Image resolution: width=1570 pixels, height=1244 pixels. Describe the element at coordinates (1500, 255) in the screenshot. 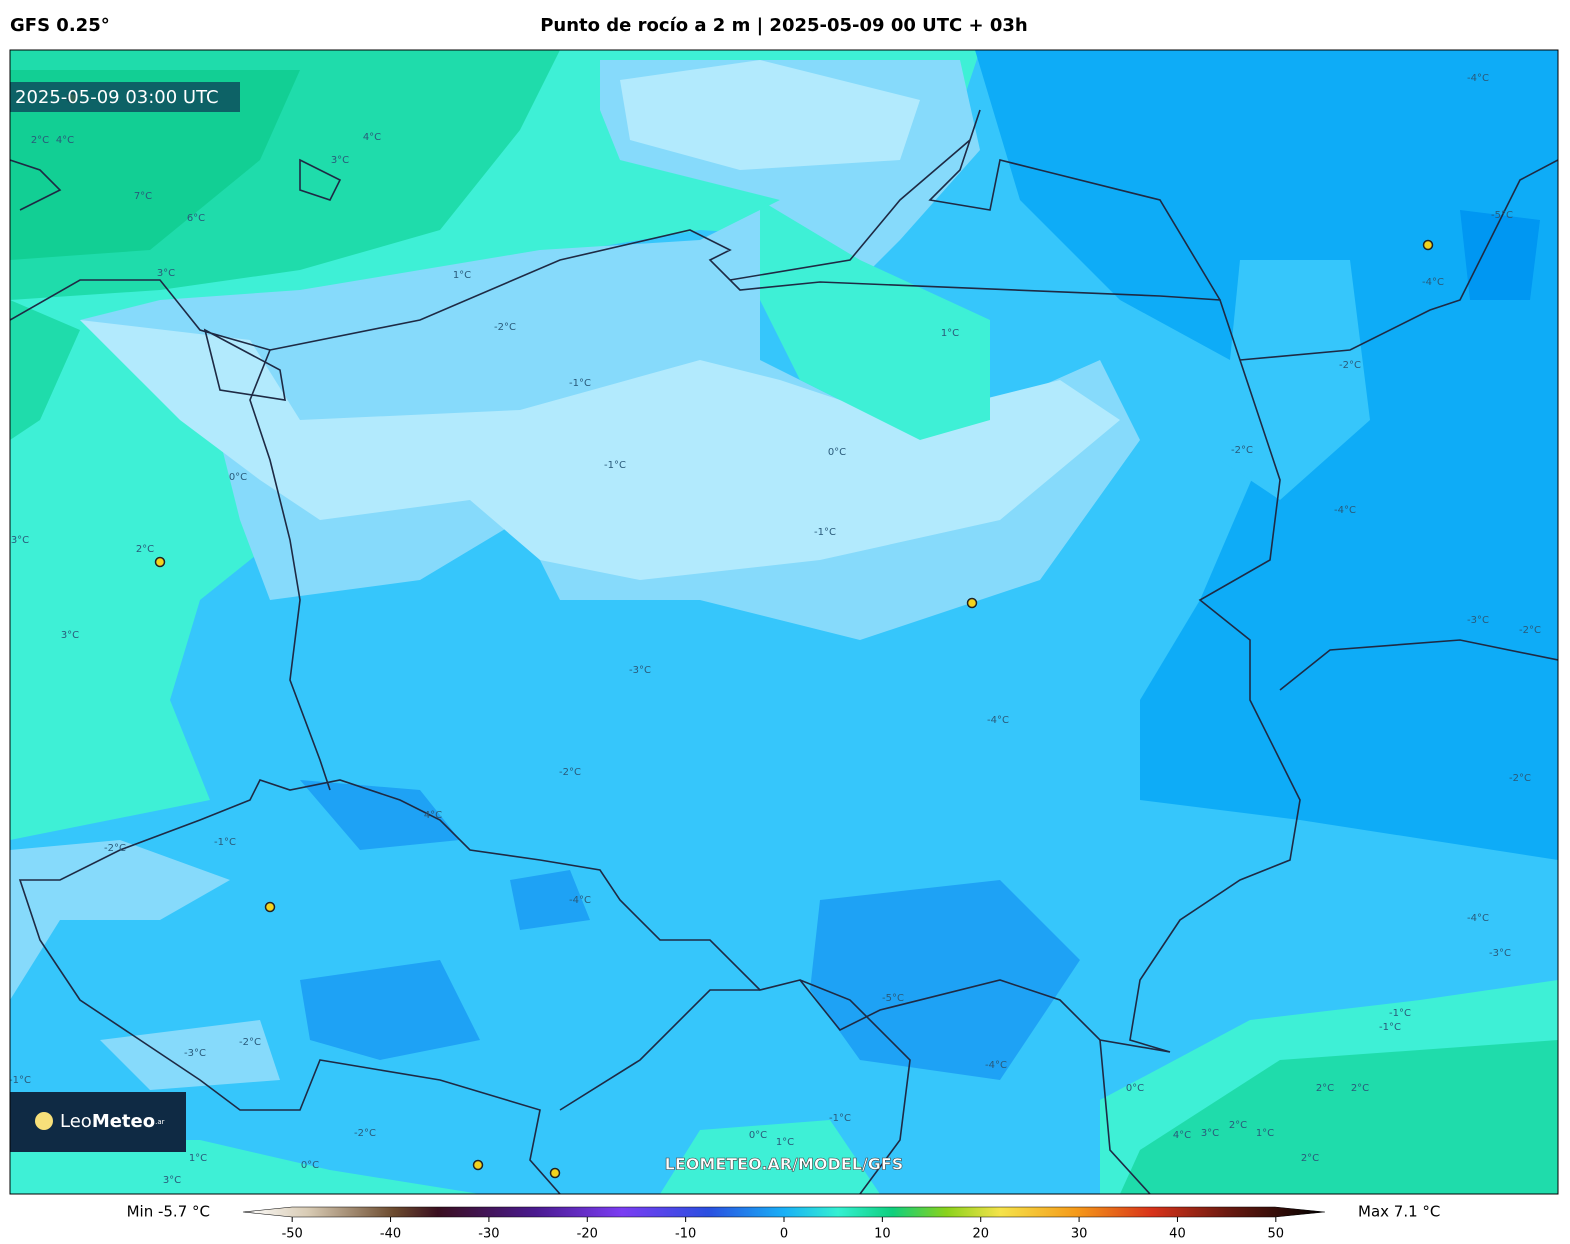

I see `field-deepblue` at that location.